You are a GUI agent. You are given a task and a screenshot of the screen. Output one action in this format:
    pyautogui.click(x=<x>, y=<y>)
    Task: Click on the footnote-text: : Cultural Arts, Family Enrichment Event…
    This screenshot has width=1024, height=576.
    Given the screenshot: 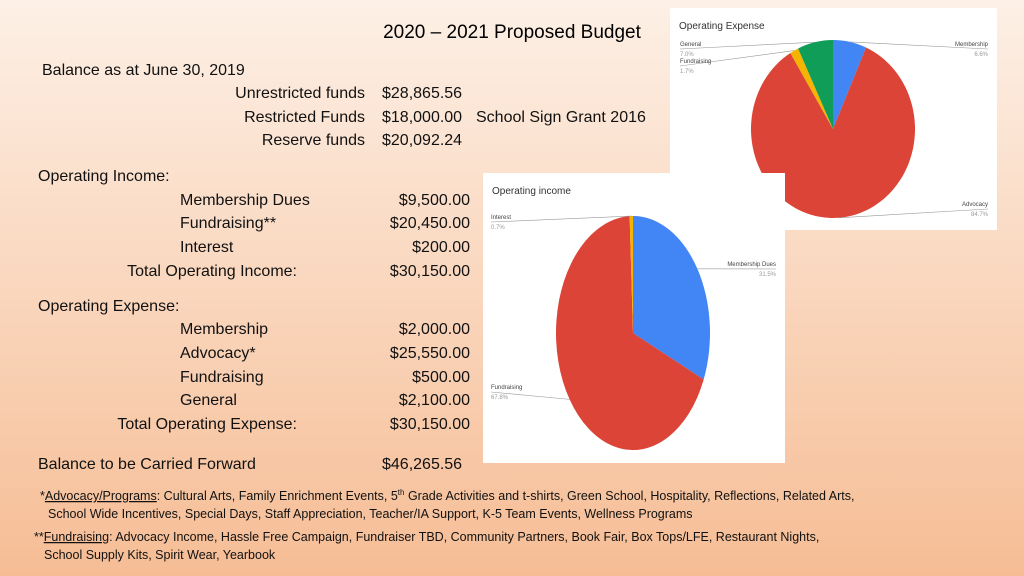 What is the action you would take?
    pyautogui.click(x=277, y=496)
    